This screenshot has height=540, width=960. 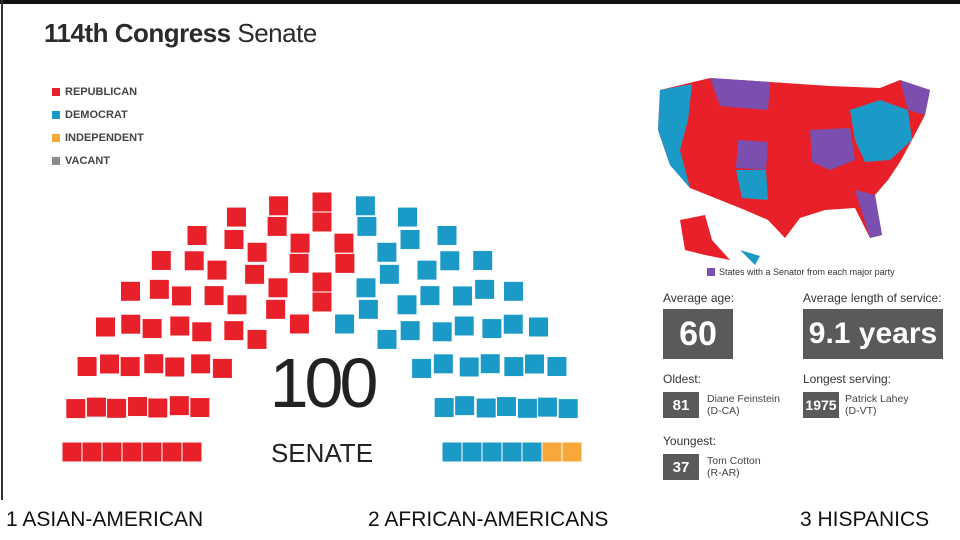 What do you see at coordinates (675, 136) in the screenshot?
I see `map-west` at bounding box center [675, 136].